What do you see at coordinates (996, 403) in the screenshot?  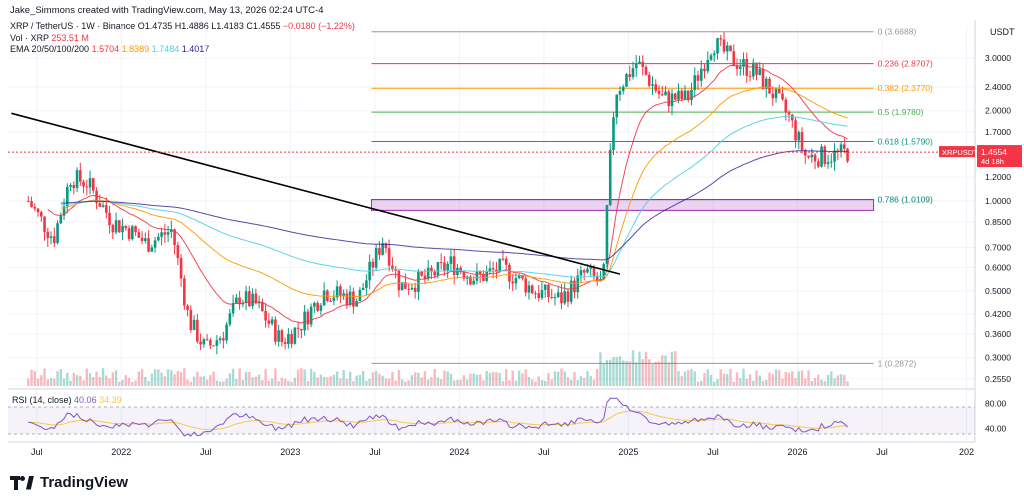 I see `rsi-tick-label: 80.00` at bounding box center [996, 403].